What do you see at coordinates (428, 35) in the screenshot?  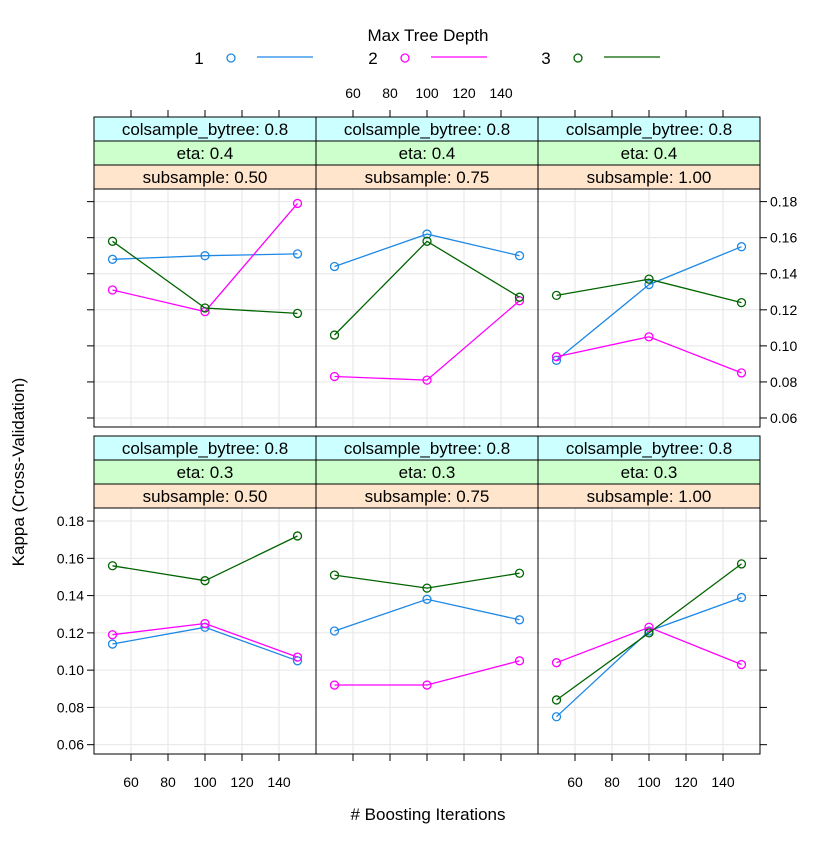 I see `legend-title: Max Tree Depth` at bounding box center [428, 35].